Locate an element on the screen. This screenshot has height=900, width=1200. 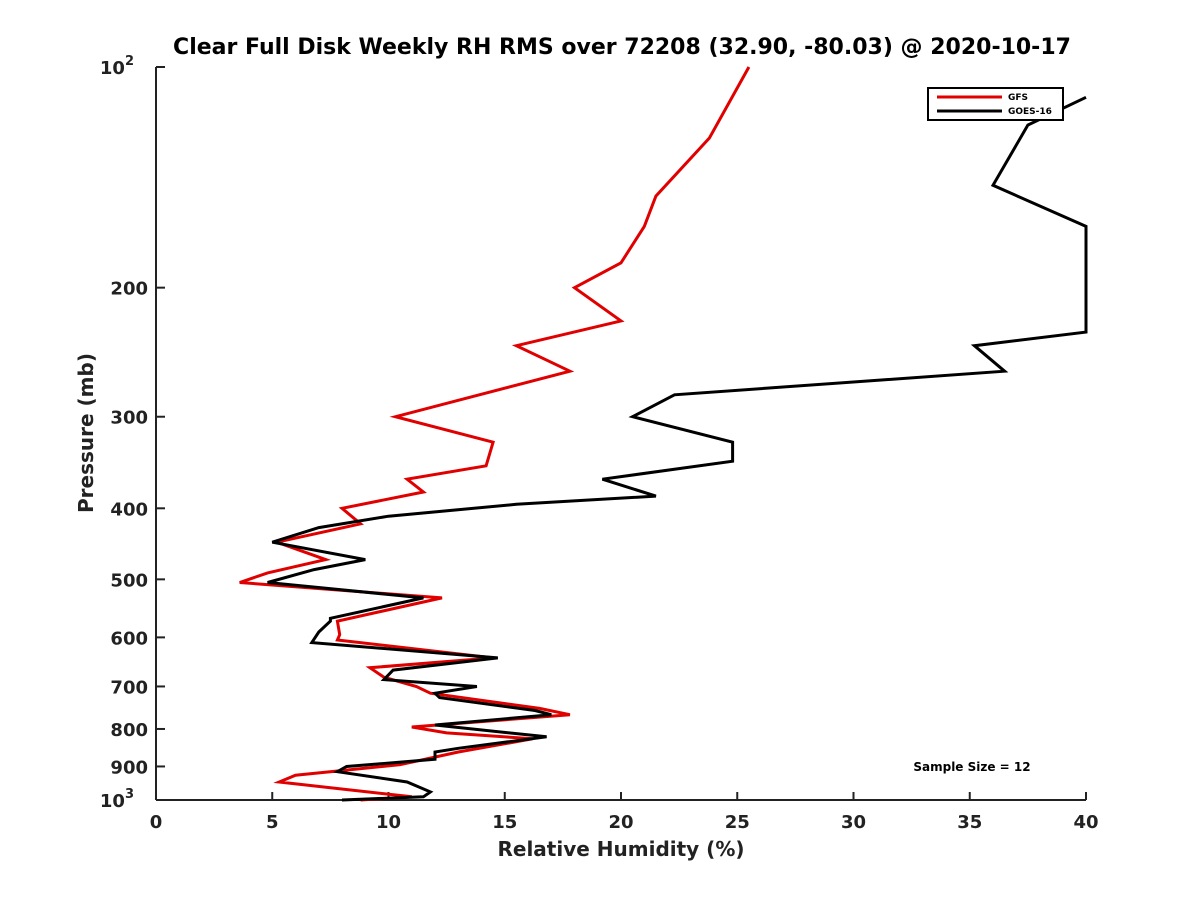
x-tick-label: 35 is located at coordinates (969, 822).